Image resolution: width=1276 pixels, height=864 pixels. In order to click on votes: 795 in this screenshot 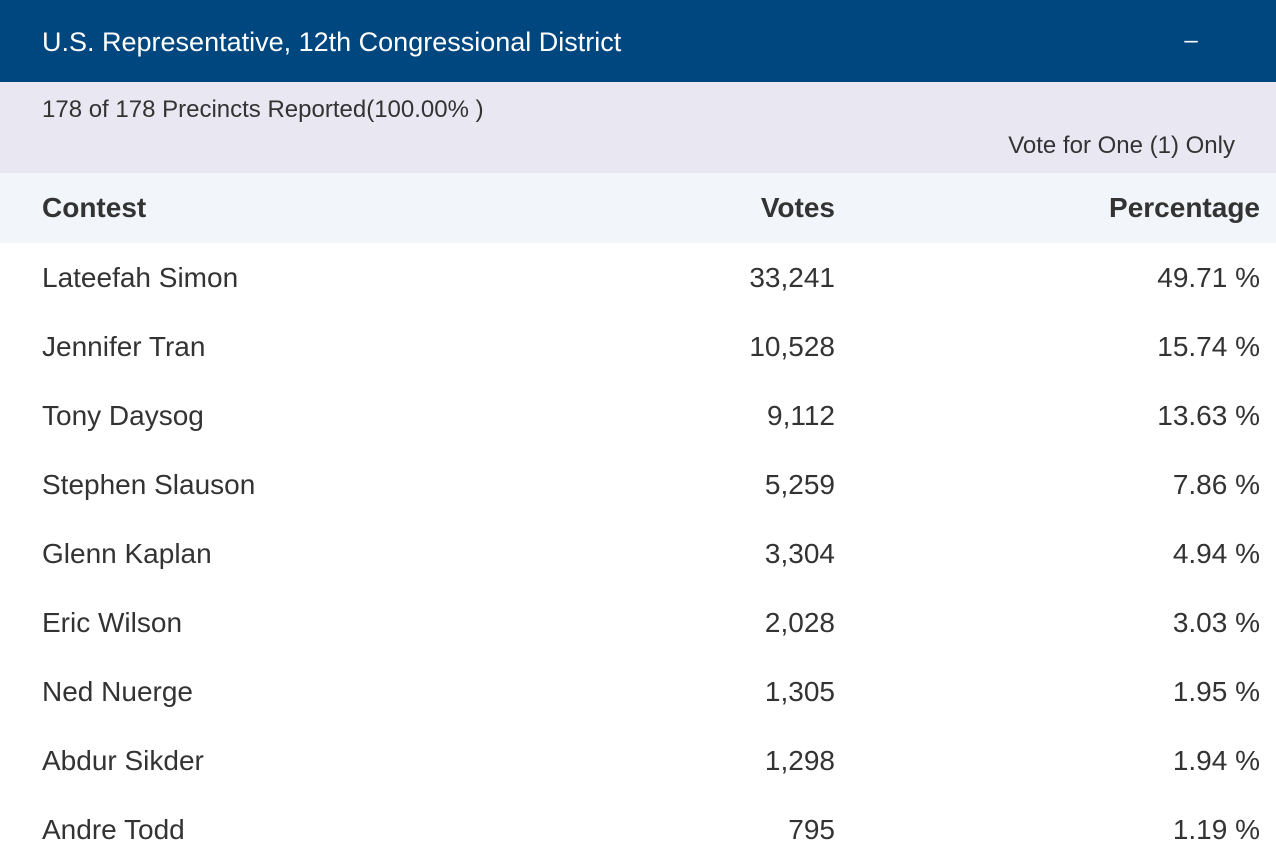, I will do `click(811, 829)`.